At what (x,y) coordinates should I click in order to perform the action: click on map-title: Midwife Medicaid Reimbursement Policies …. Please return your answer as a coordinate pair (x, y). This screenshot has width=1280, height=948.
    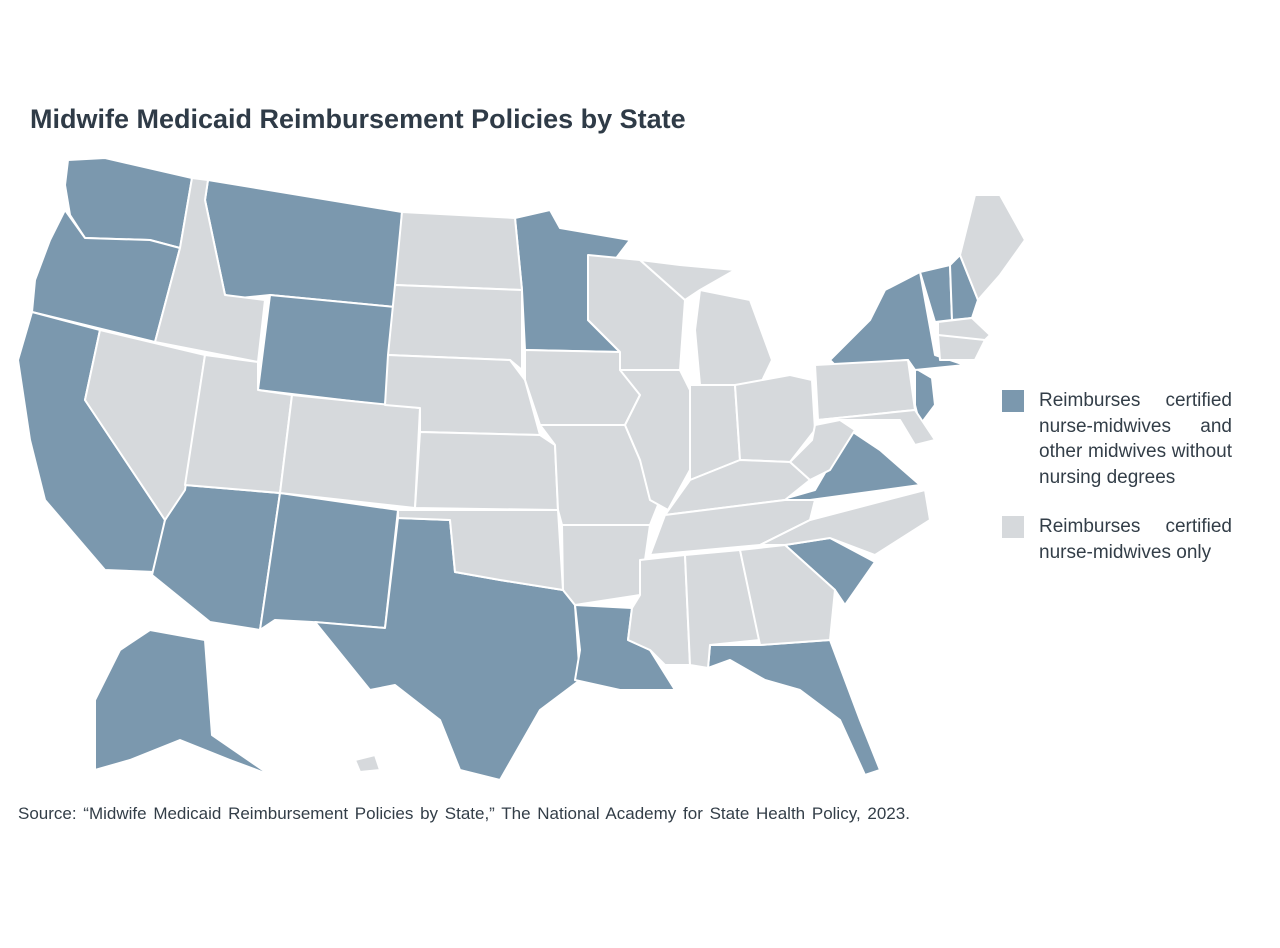
    Looking at the image, I should click on (358, 119).